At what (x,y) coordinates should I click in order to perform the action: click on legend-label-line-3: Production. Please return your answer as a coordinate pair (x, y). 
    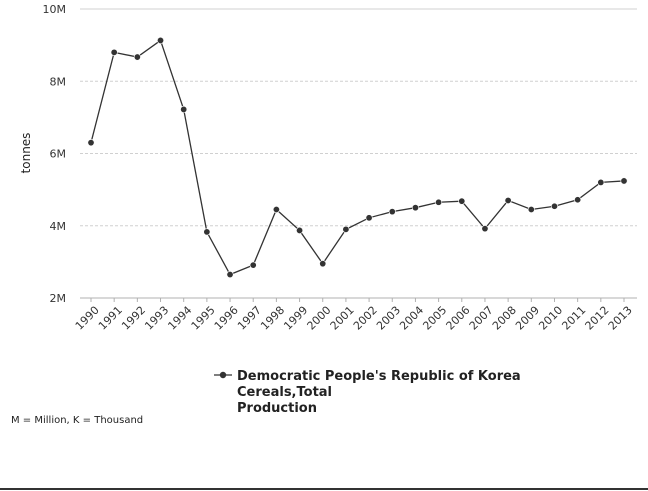
    Looking at the image, I should click on (277, 408).